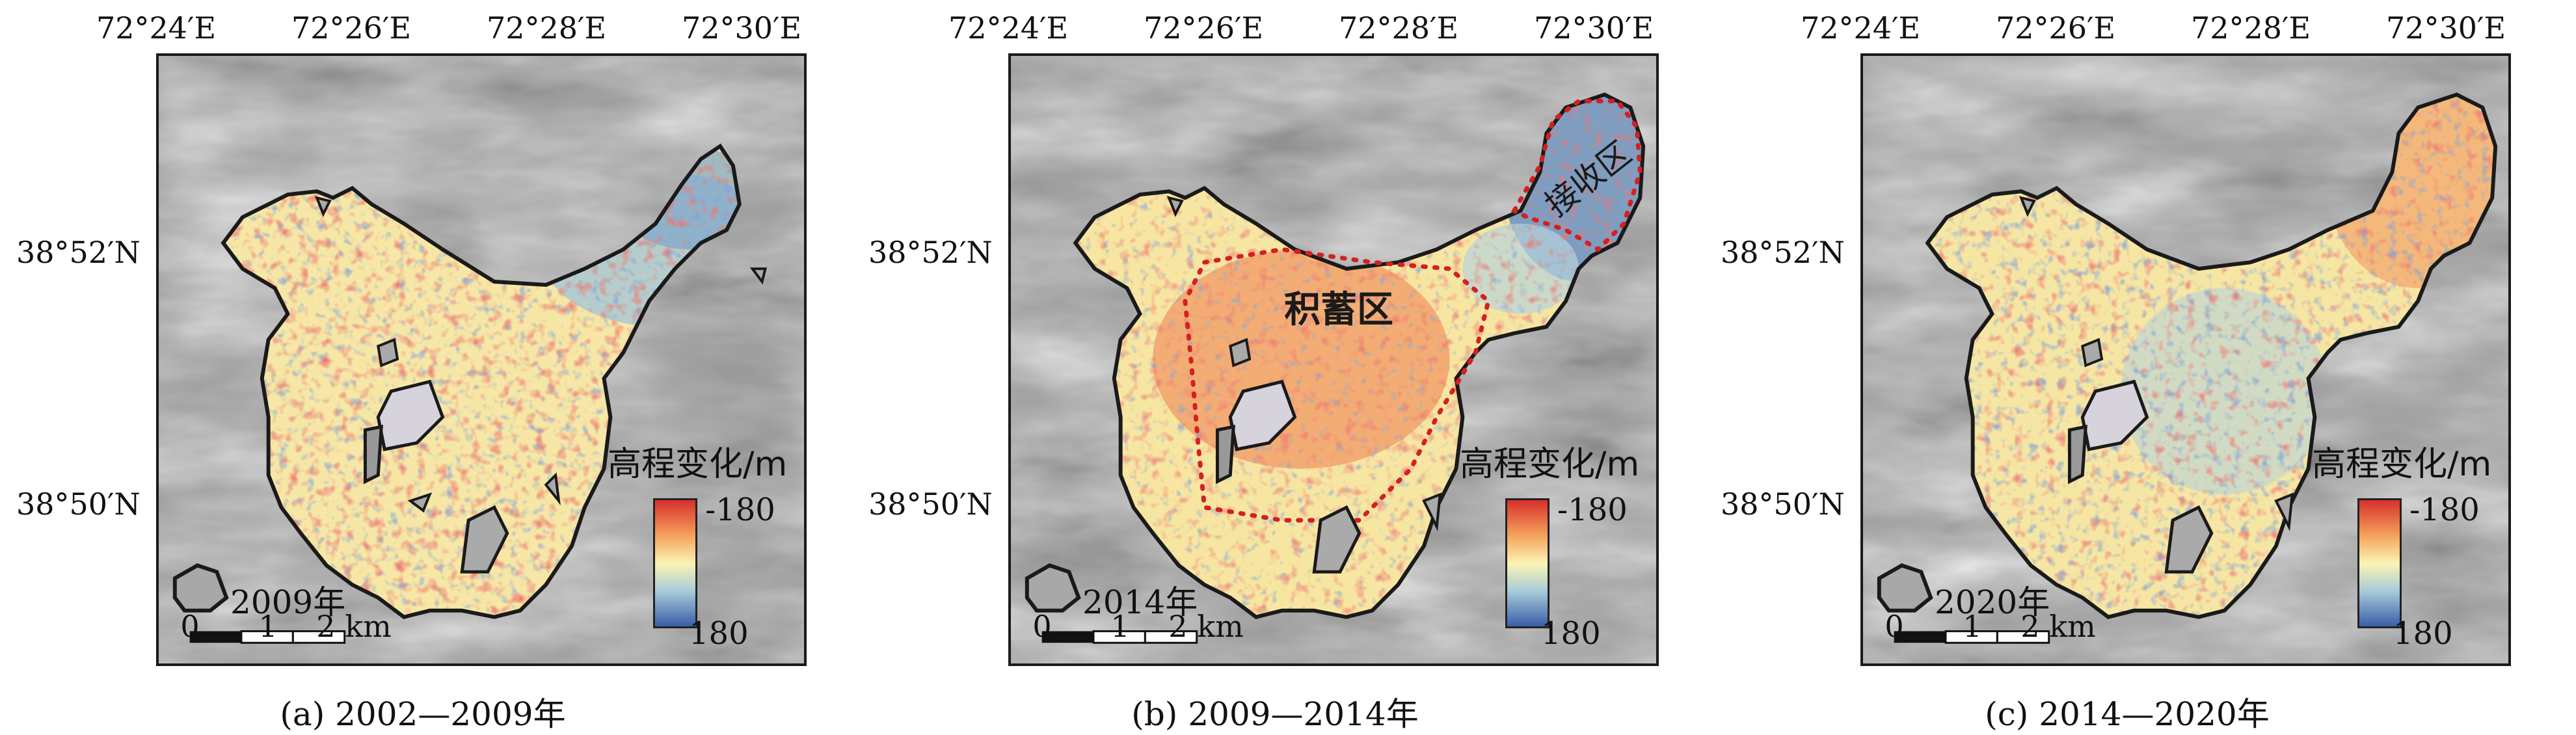 The width and height of the screenshot is (2576, 735). What do you see at coordinates (1337, 385) in the screenshot?
I see `accumulation-zone-outline` at bounding box center [1337, 385].